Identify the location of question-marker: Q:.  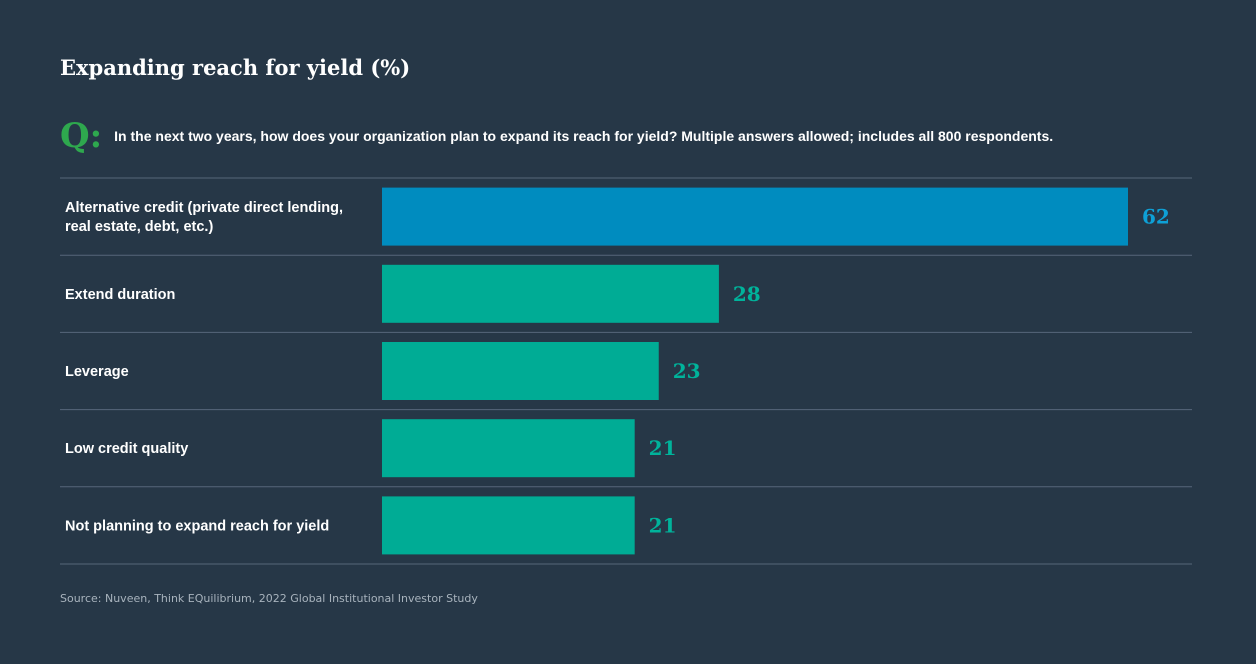
(81, 136).